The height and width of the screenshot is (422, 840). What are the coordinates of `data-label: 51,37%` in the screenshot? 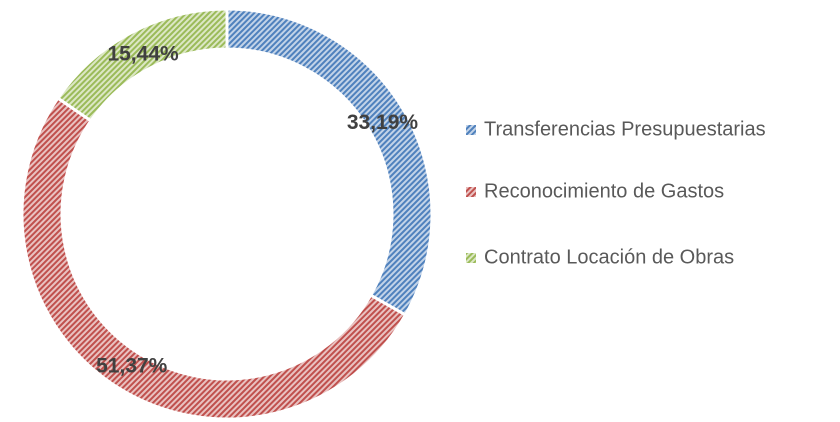 It's located at (132, 365).